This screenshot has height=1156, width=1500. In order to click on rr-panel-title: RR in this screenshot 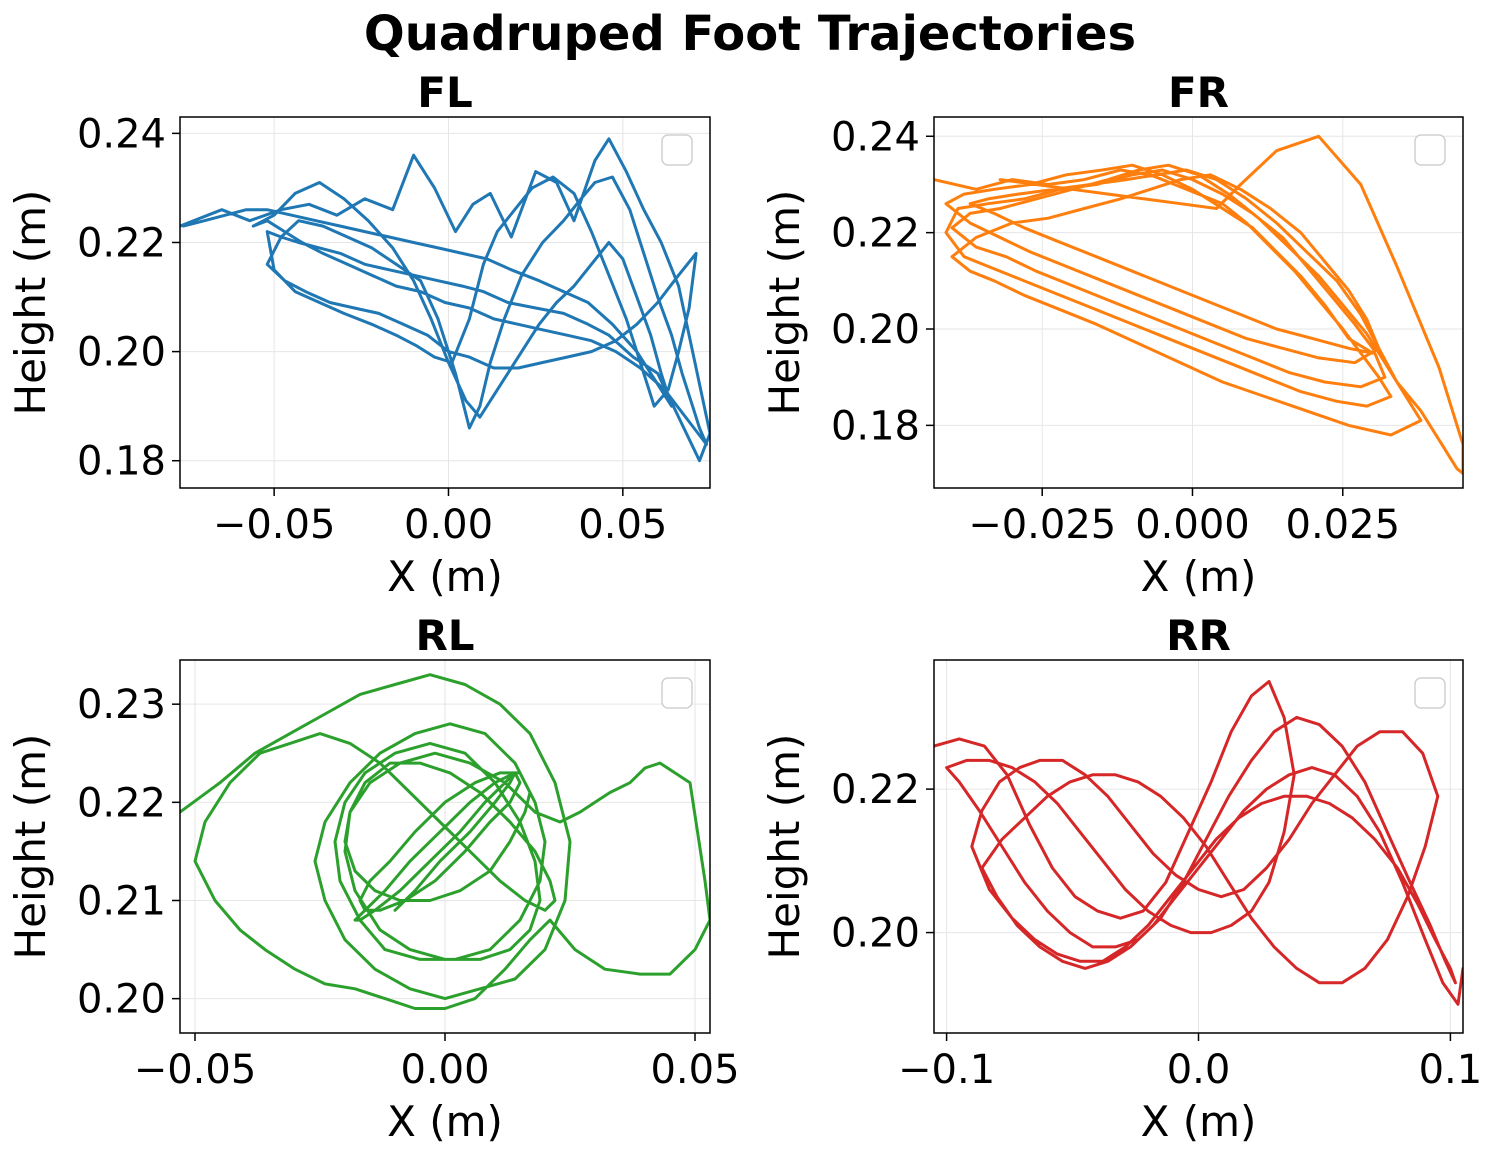, I will do `click(1198, 635)`.